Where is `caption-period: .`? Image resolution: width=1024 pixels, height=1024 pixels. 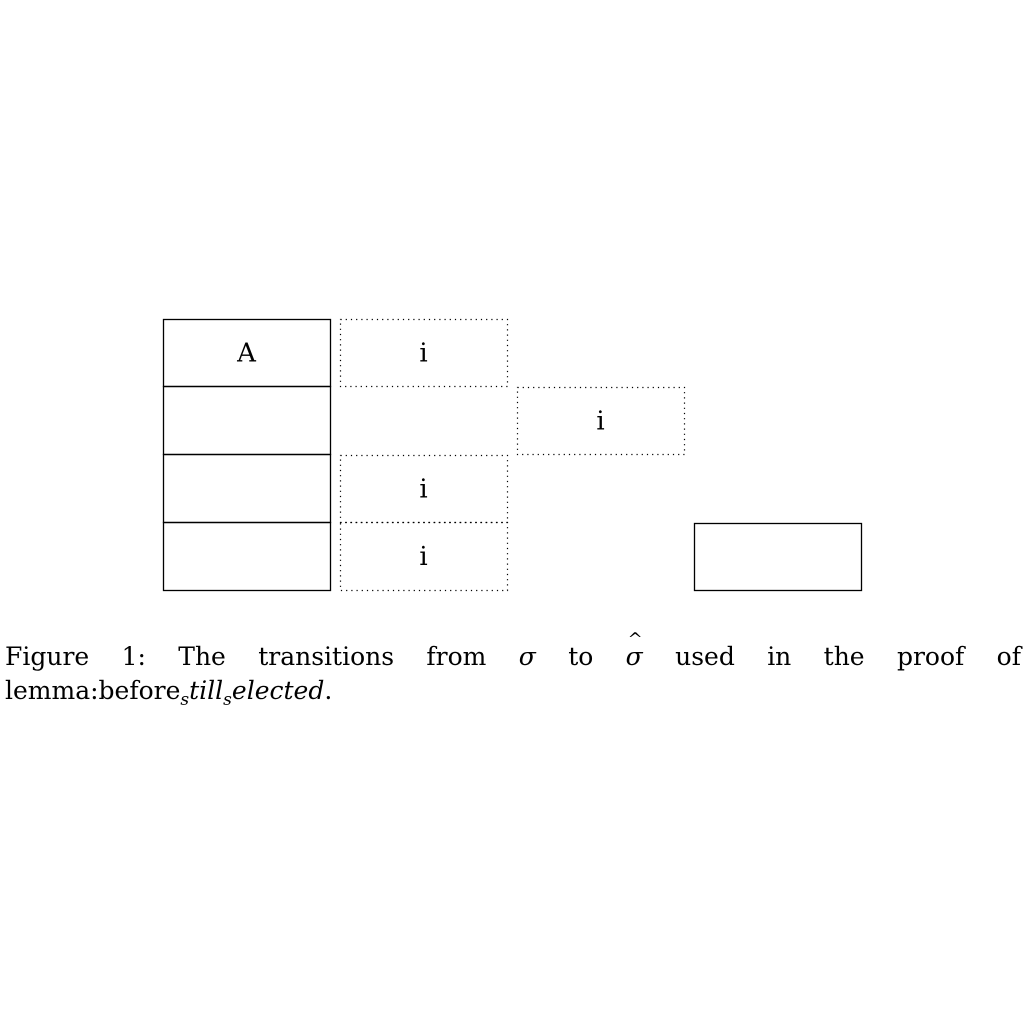
caption-period: . is located at coordinates (328, 690).